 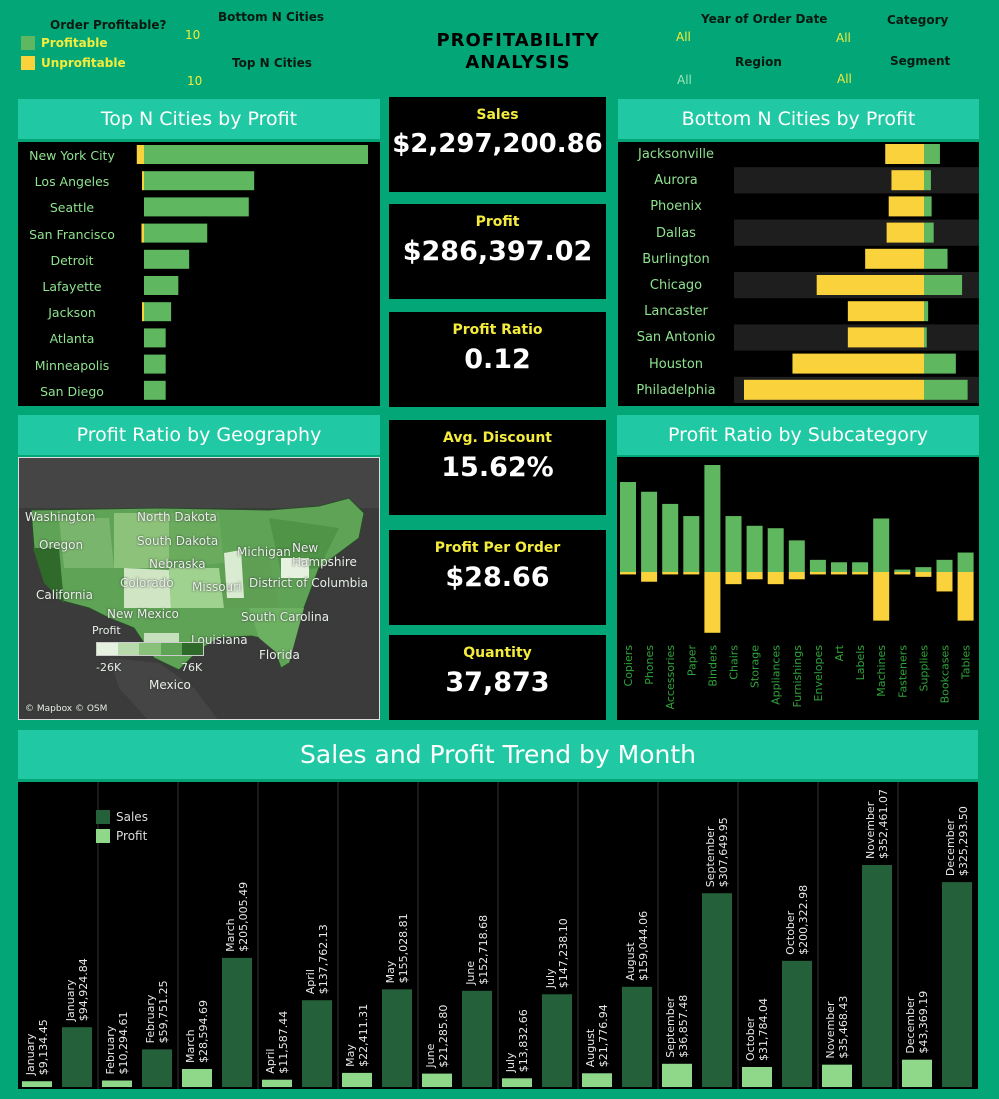 What do you see at coordinates (885, 311) in the screenshot?
I see `bottom-city-neg-bar-lancaster` at bounding box center [885, 311].